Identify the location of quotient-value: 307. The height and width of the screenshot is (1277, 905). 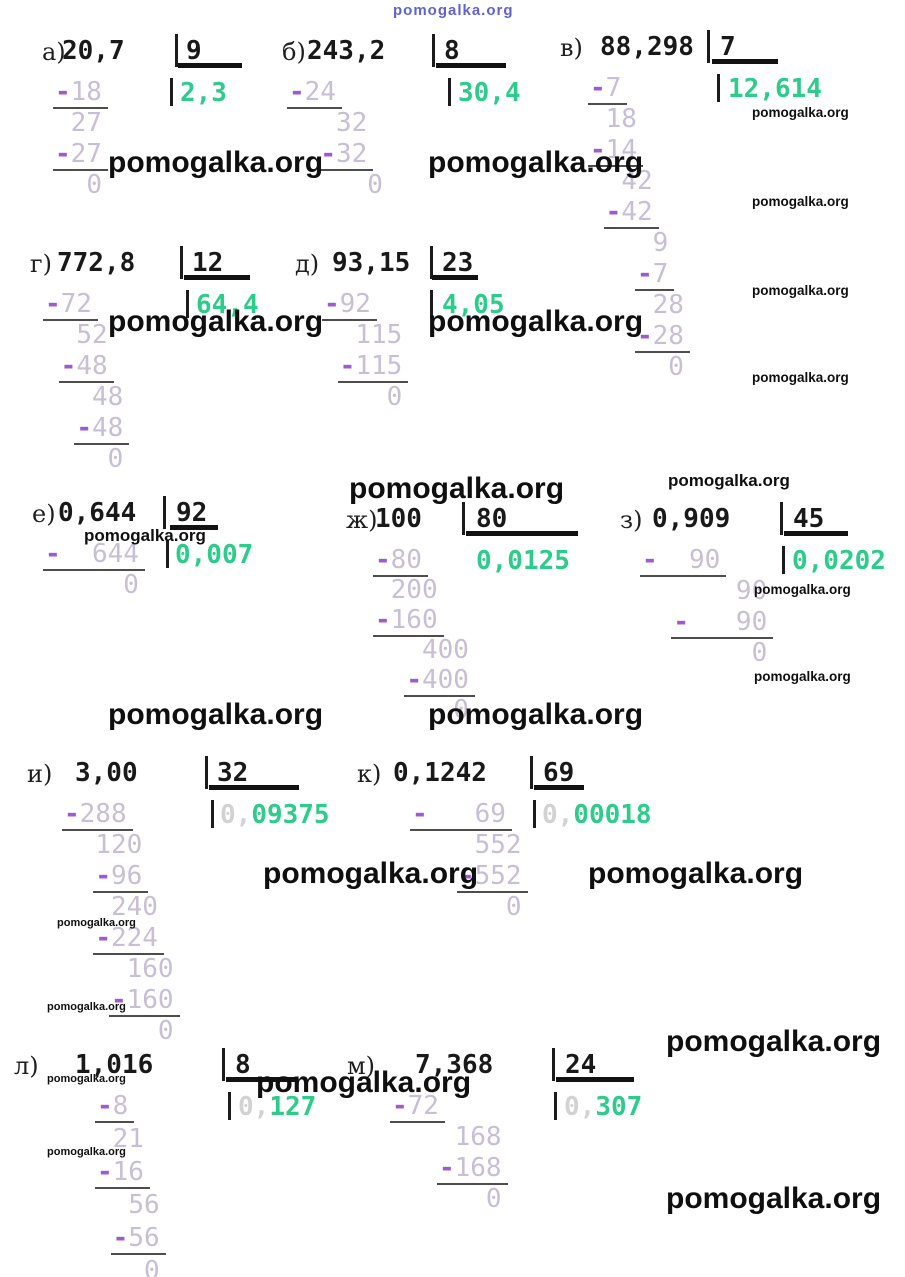
(619, 1107).